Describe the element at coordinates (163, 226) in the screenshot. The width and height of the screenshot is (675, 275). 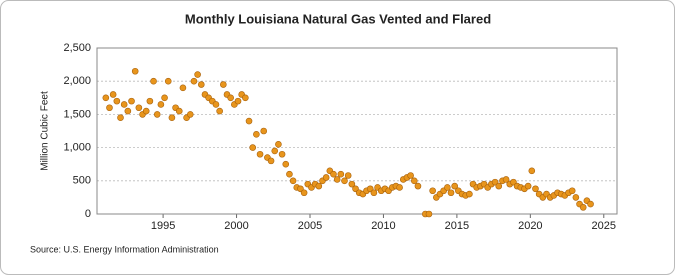
I see `x-tick-label: 1995` at that location.